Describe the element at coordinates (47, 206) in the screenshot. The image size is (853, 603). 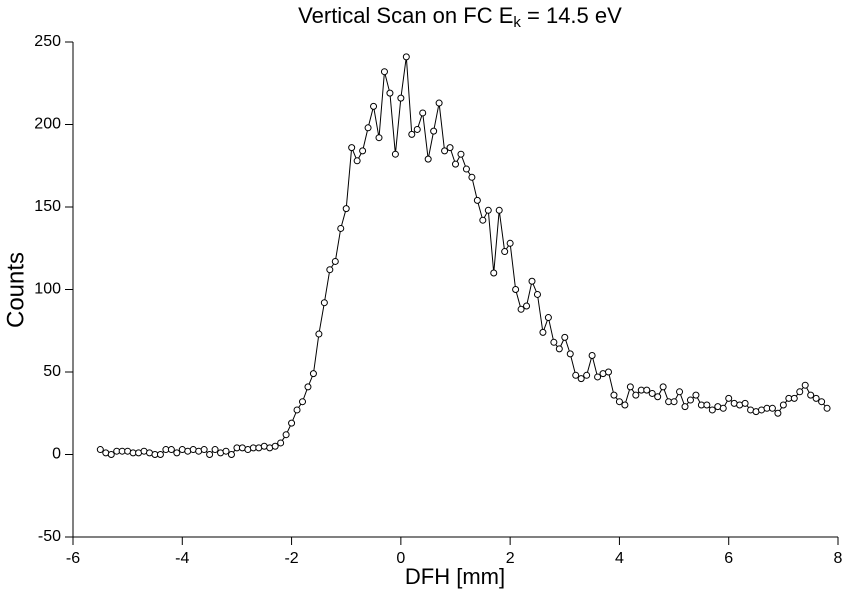
I see `y-tick-label: 150` at that location.